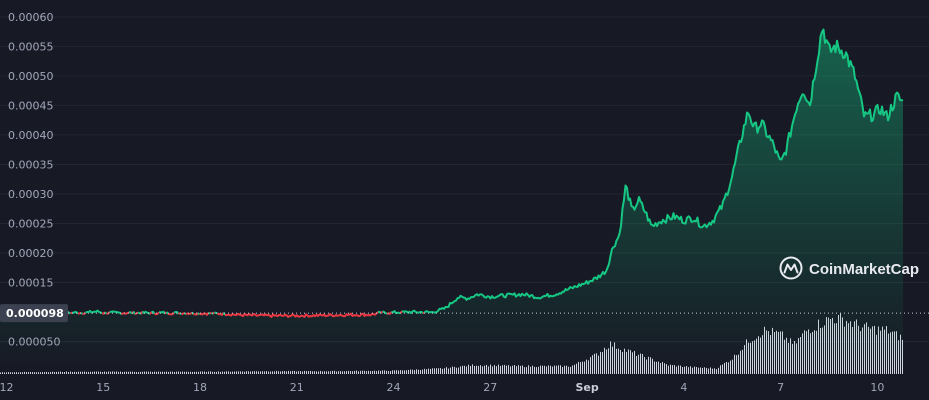 The width and height of the screenshot is (929, 400). What do you see at coordinates (31, 105) in the screenshot?
I see `y-tick-label: 0.00045` at bounding box center [31, 105].